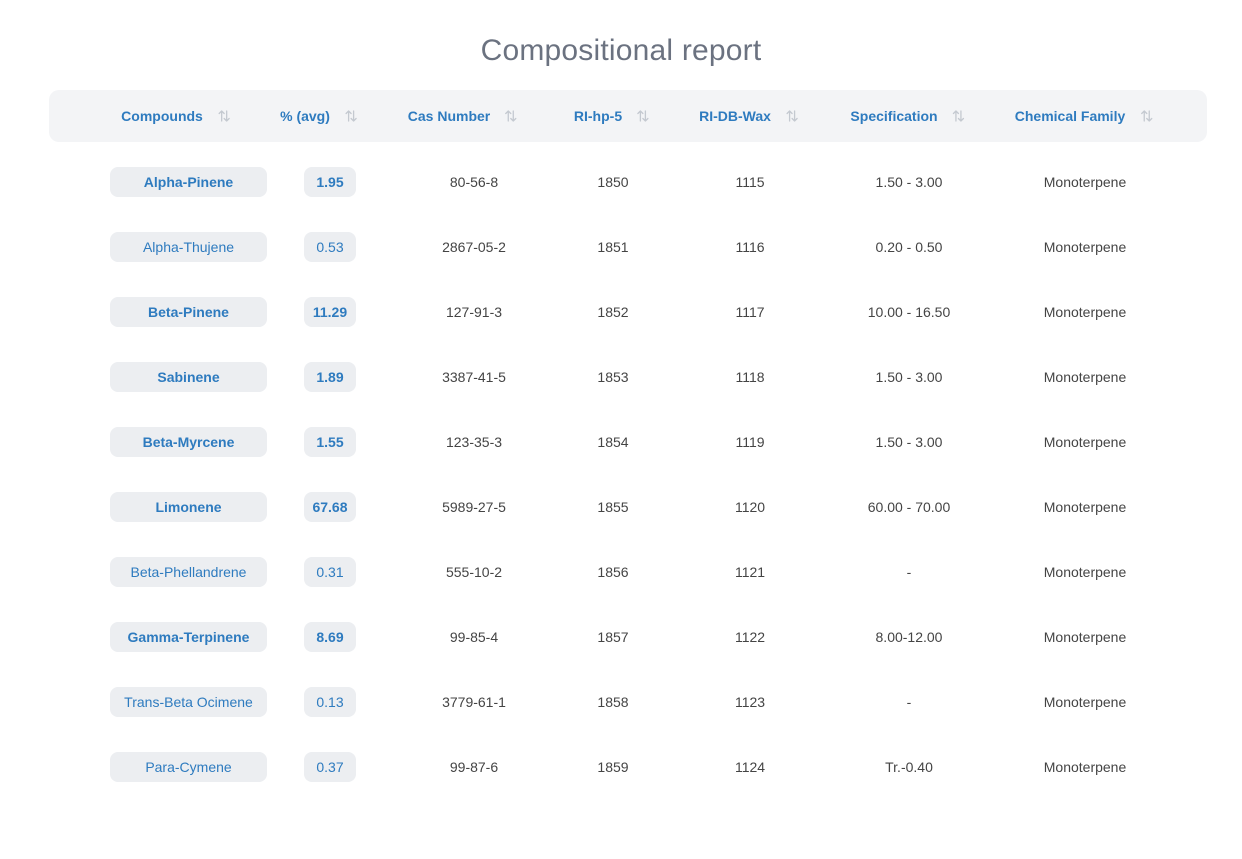 The height and width of the screenshot is (859, 1242). I want to click on column-header-cas-number: Cas Number, so click(463, 116).